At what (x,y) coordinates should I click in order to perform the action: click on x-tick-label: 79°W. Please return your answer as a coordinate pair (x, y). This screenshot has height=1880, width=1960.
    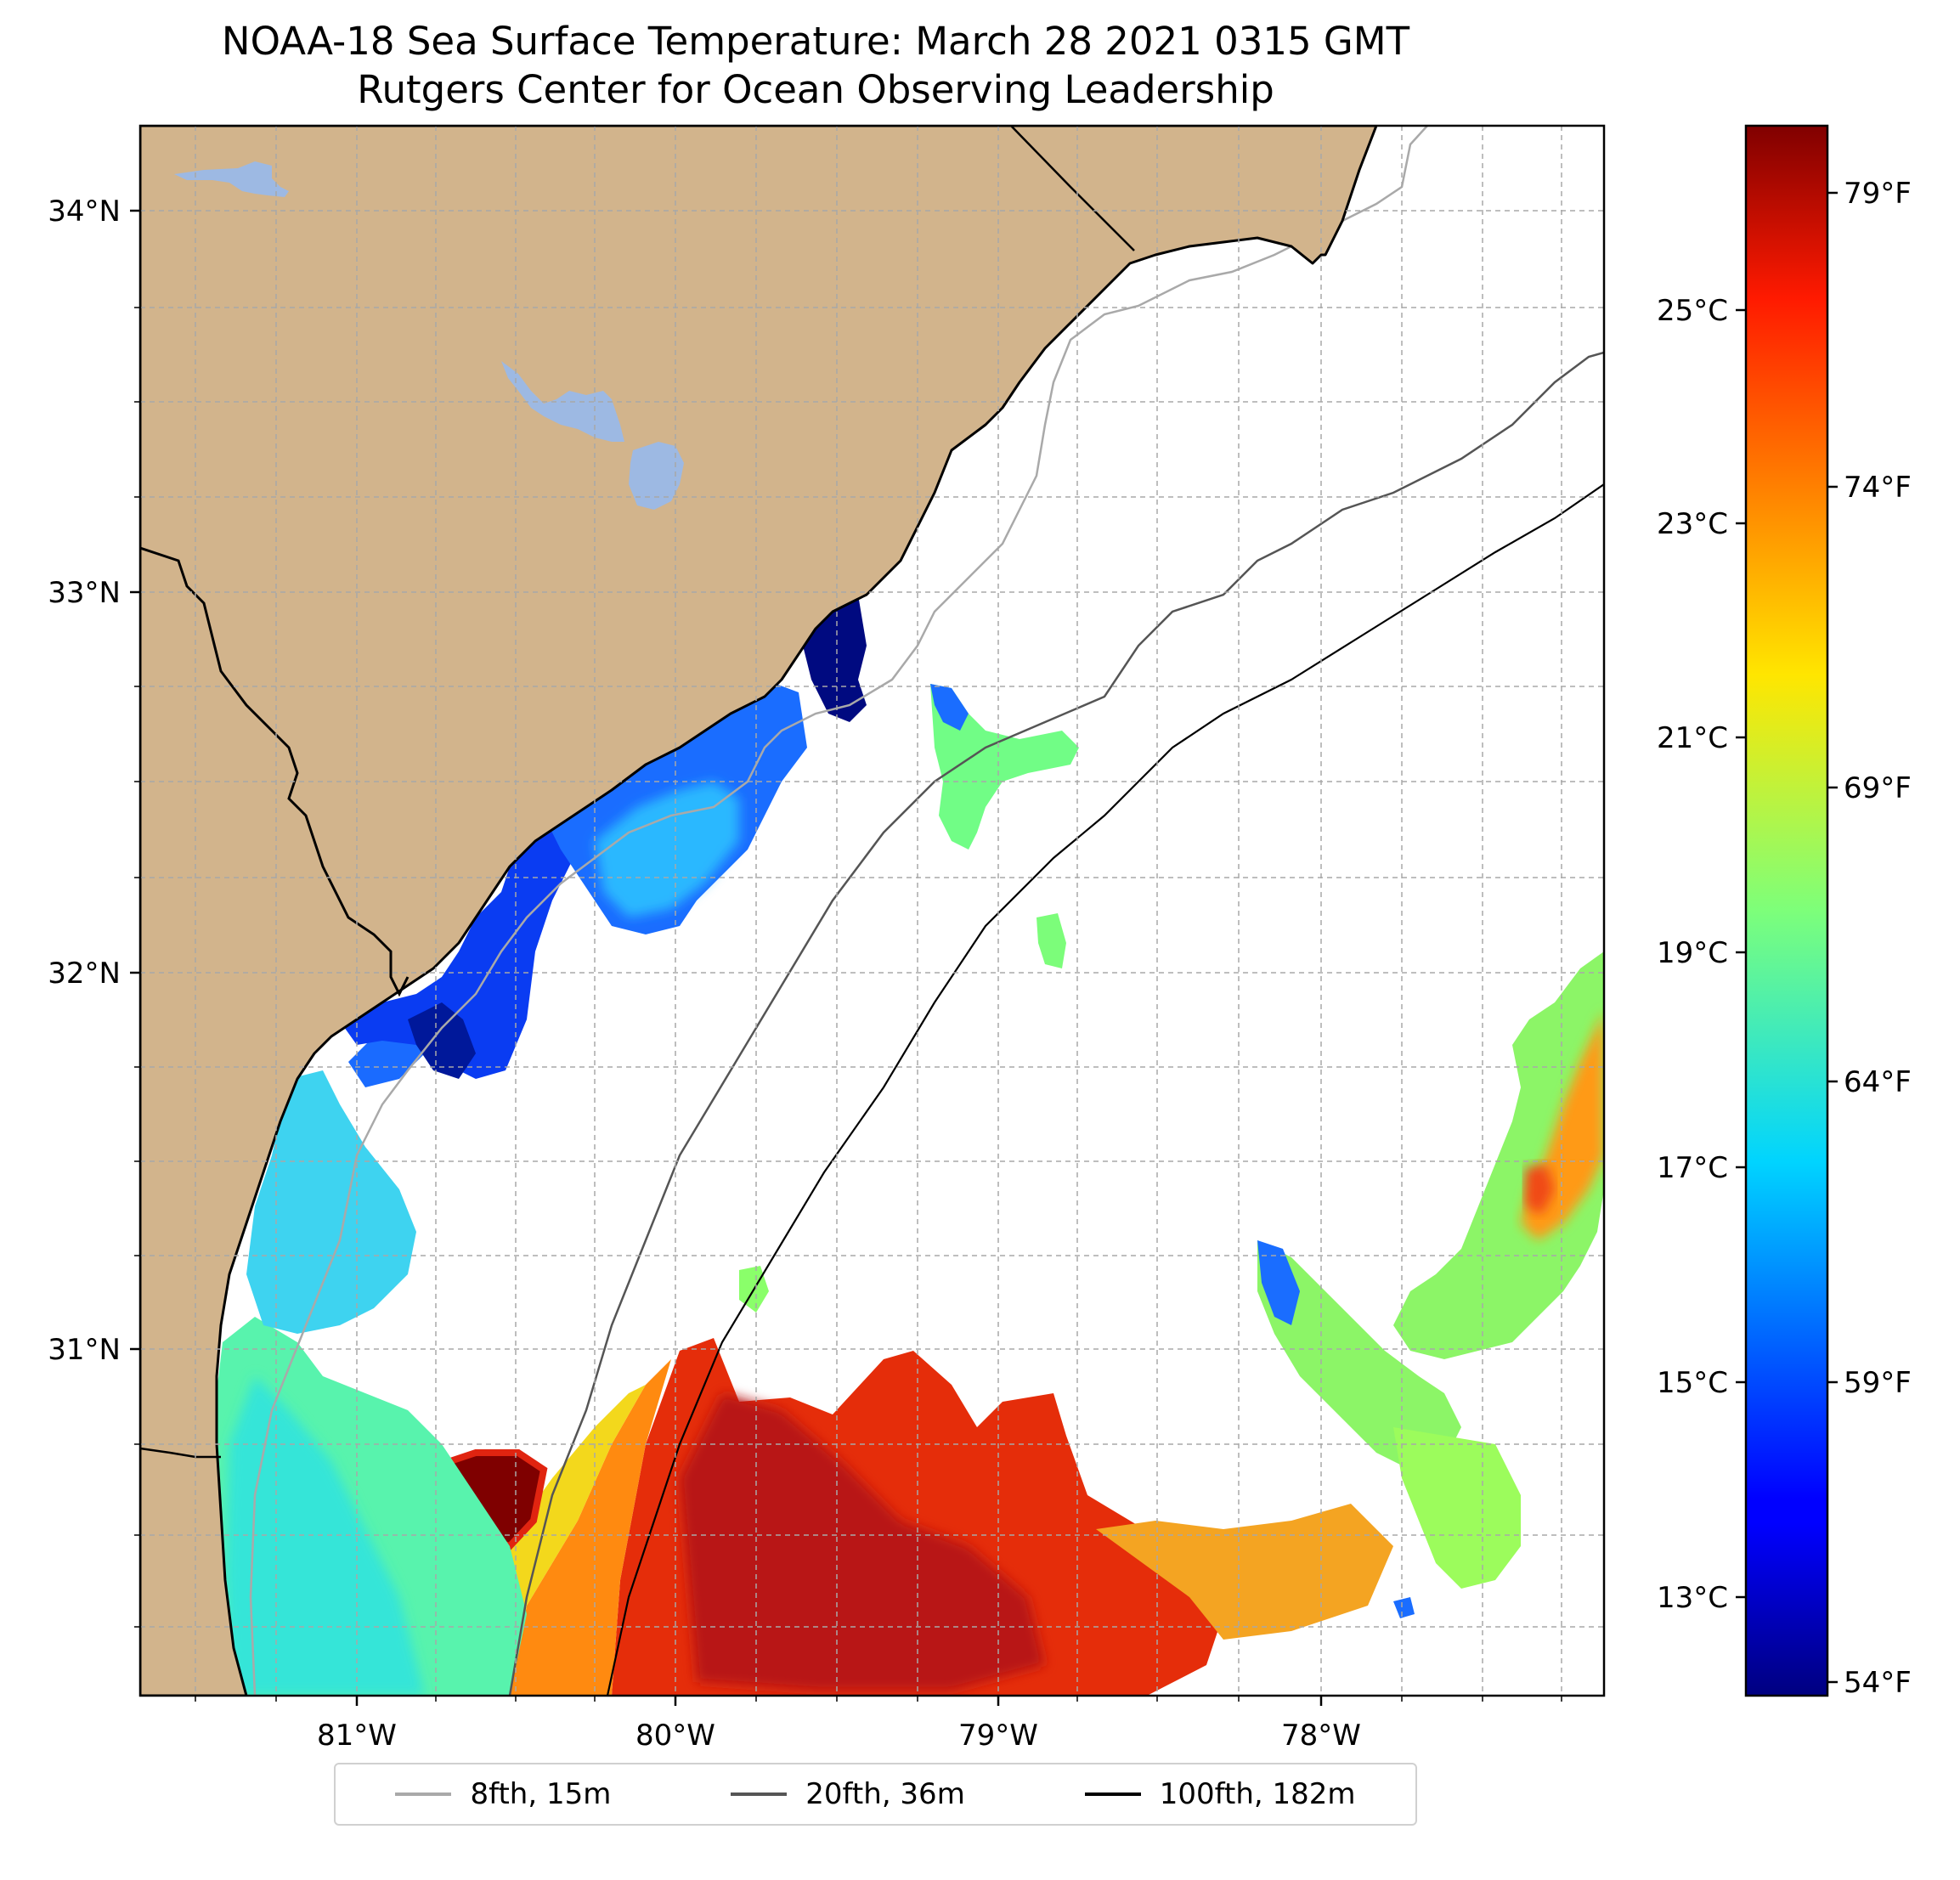
    Looking at the image, I should click on (998, 1736).